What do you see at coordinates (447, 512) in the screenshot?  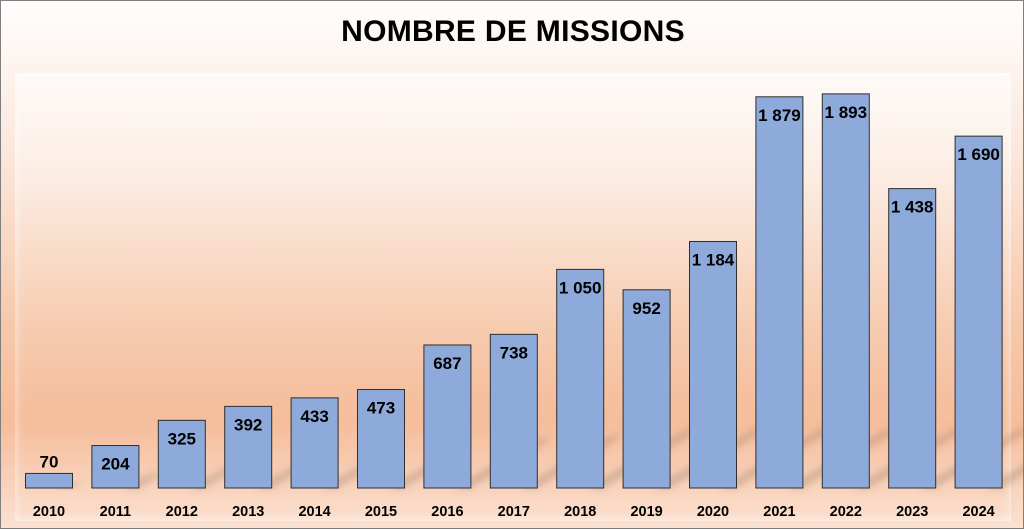 I see `x-tick-label-2016: 2016` at bounding box center [447, 512].